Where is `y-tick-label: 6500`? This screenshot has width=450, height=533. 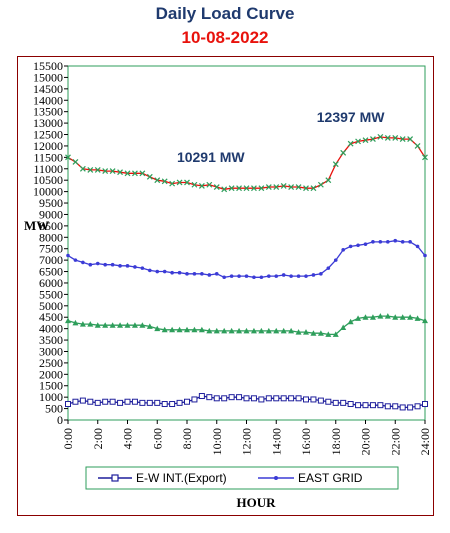 y-tick-label: 6500 is located at coordinates (51, 272).